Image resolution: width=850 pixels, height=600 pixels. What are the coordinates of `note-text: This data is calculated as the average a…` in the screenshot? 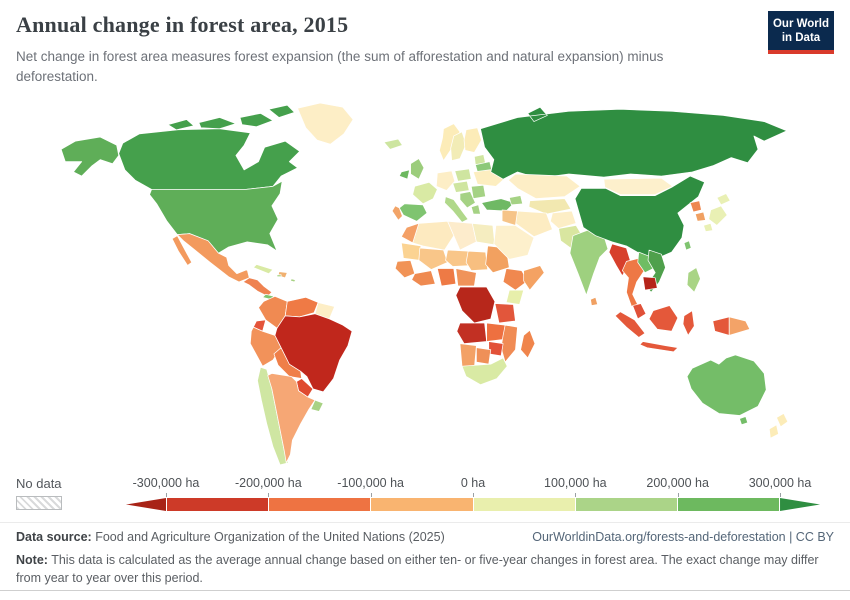 It's located at (417, 569).